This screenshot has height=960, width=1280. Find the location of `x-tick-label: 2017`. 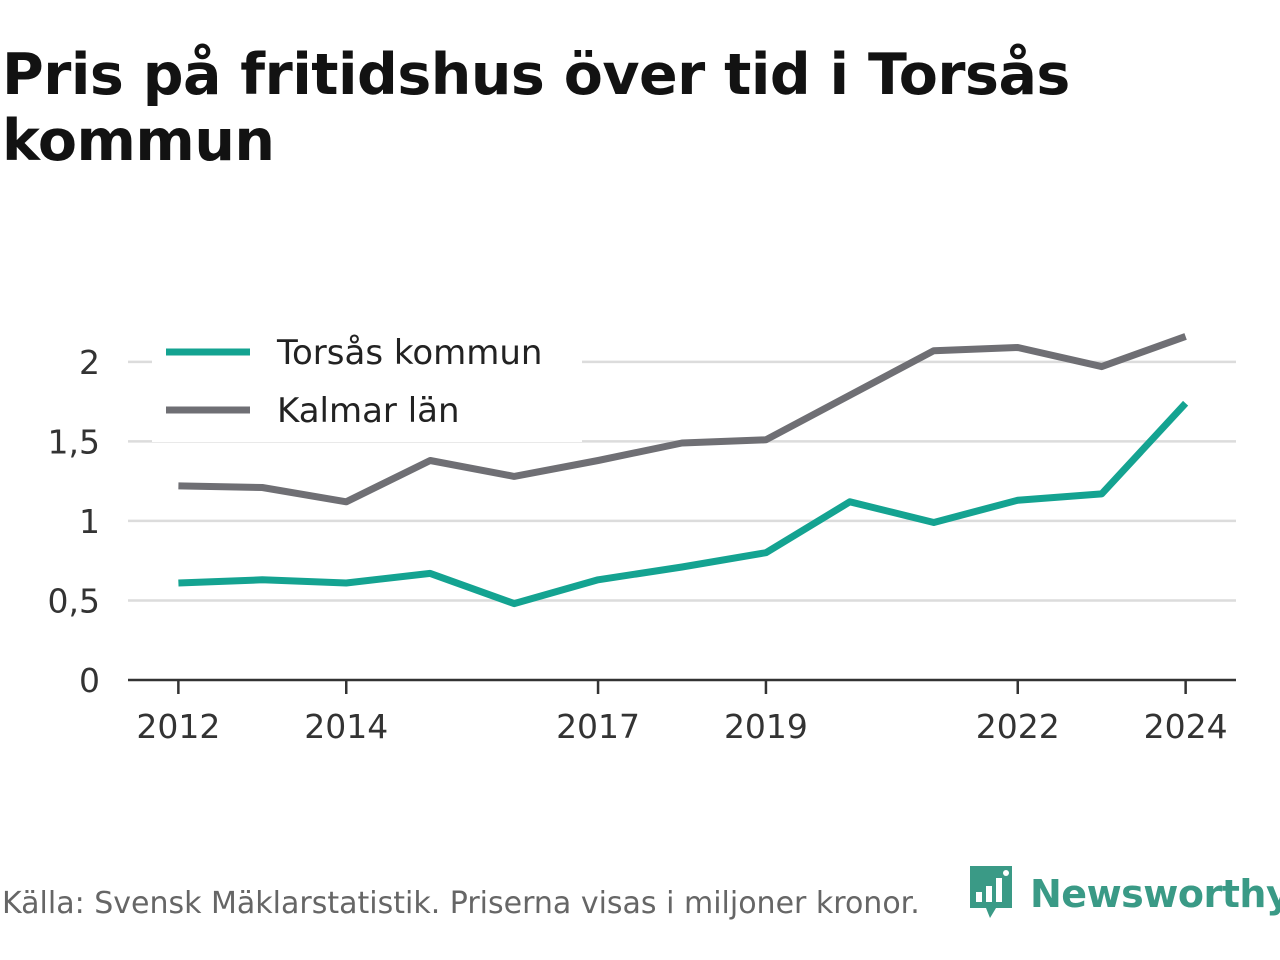

x-tick-label: 2017 is located at coordinates (598, 726).